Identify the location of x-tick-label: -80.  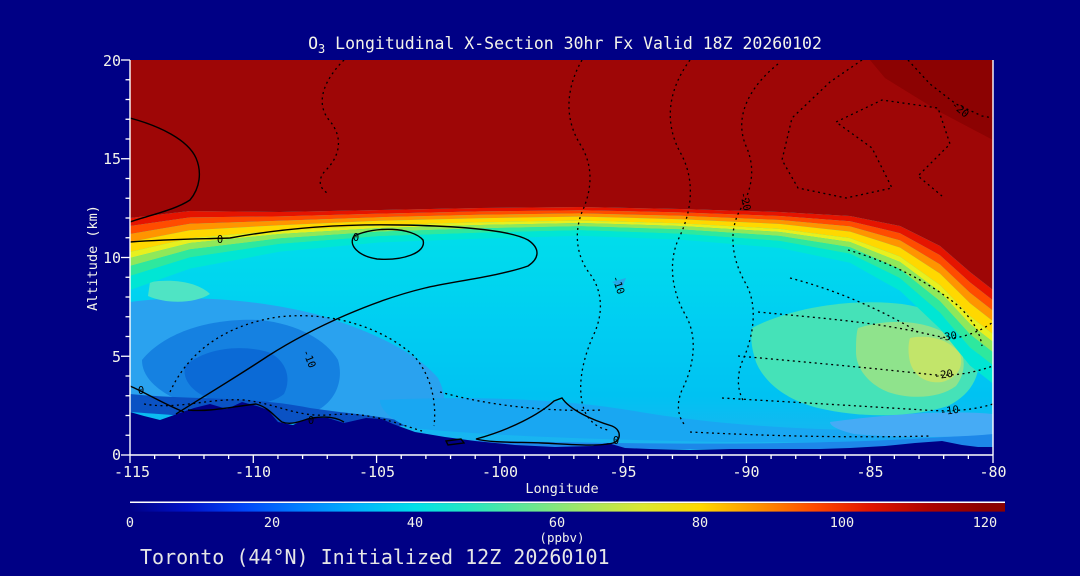
(992, 472).